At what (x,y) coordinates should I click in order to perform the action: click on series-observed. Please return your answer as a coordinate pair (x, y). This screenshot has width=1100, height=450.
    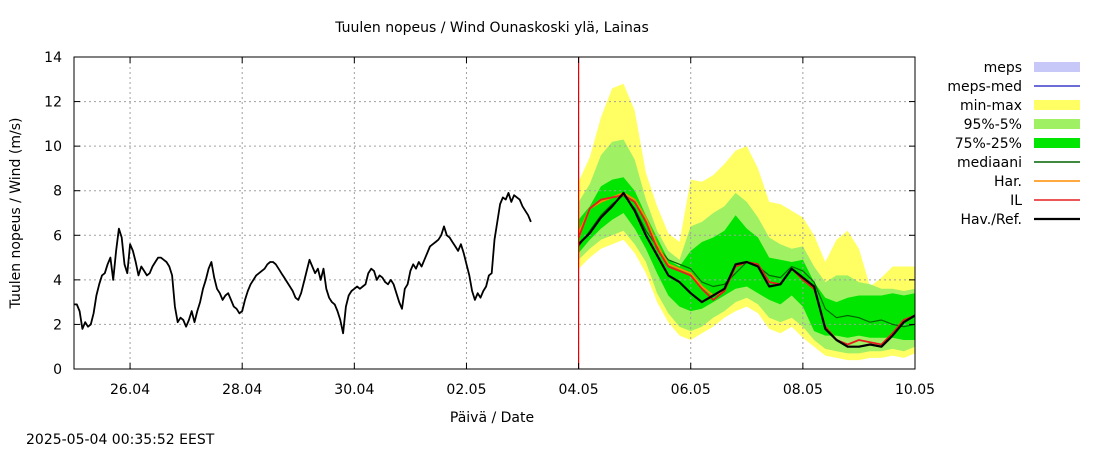
    Looking at the image, I should click on (303, 263).